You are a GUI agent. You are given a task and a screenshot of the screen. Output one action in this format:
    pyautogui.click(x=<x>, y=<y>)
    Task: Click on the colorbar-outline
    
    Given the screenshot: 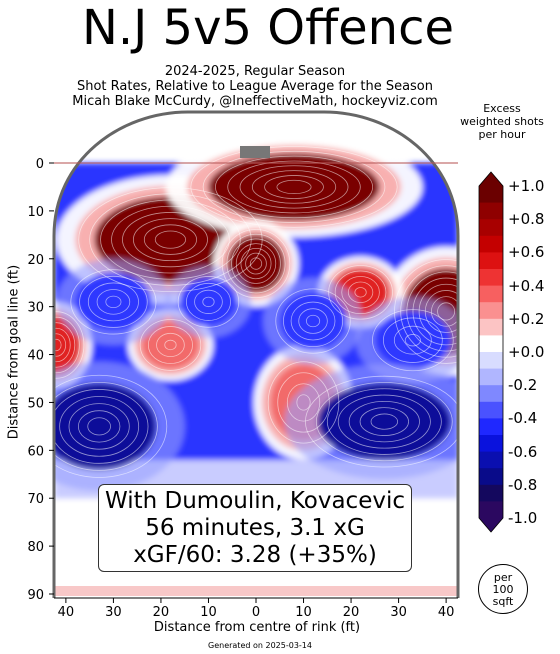 What is the action you would take?
    pyautogui.click(x=491, y=352)
    